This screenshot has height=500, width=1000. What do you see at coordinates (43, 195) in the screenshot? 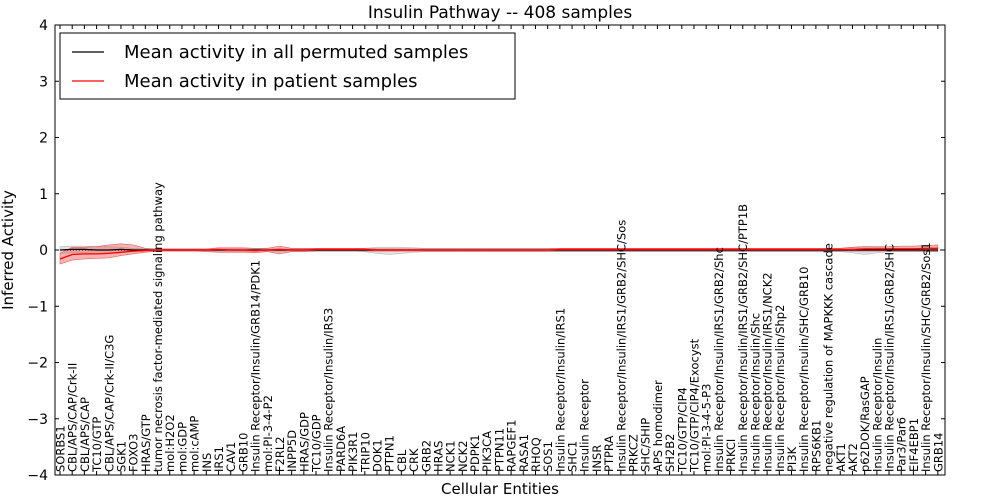
I see `y-tick-label: 1` at bounding box center [43, 195].